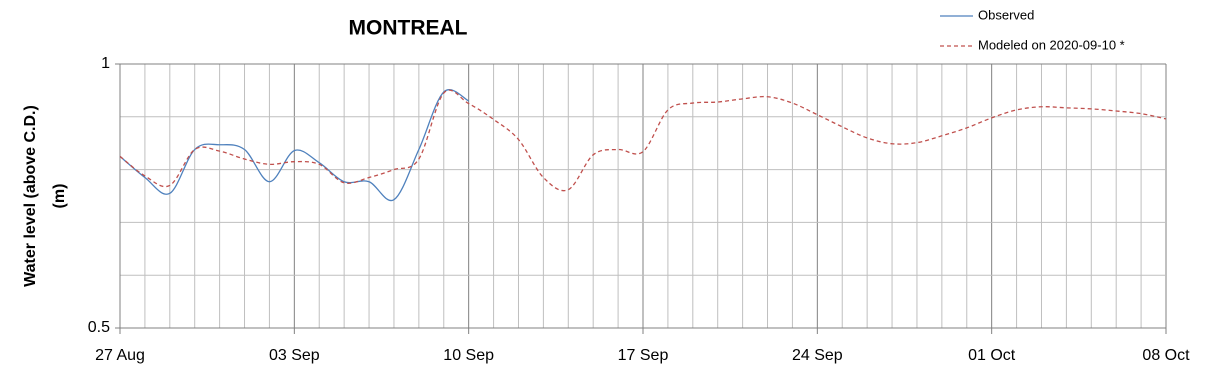 The image size is (1209, 378). I want to click on y-tick-label: 1, so click(105, 63).